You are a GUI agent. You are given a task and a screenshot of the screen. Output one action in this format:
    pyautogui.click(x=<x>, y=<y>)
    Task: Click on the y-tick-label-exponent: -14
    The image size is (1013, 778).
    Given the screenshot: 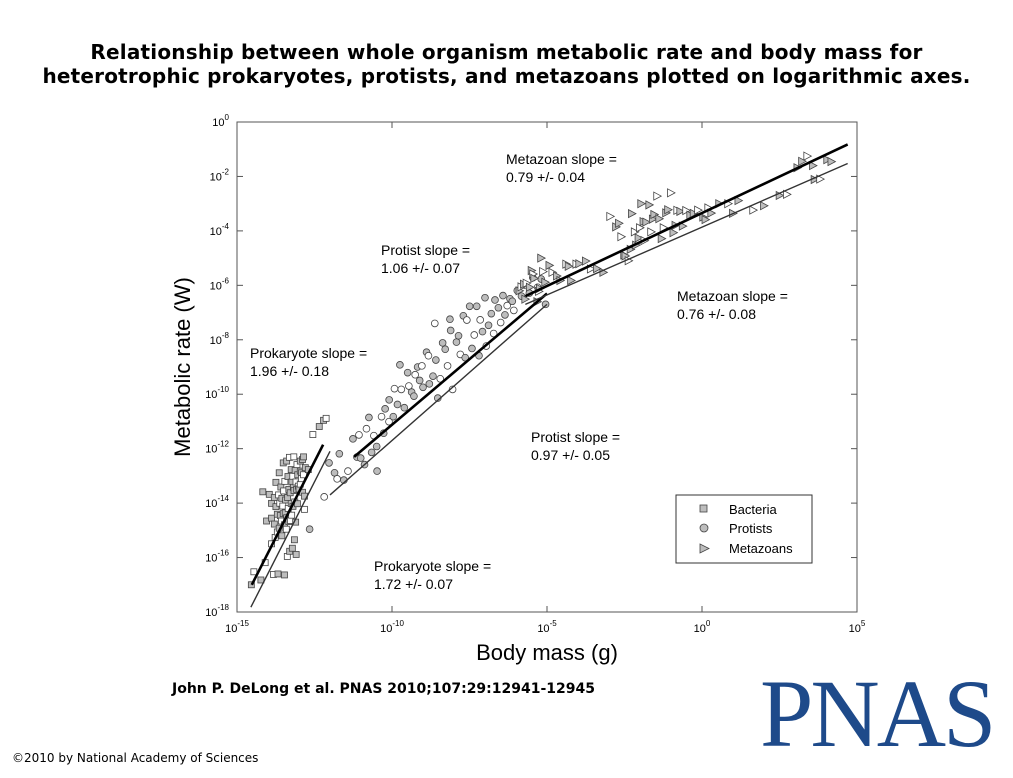 What is the action you would take?
    pyautogui.click(x=223, y=498)
    